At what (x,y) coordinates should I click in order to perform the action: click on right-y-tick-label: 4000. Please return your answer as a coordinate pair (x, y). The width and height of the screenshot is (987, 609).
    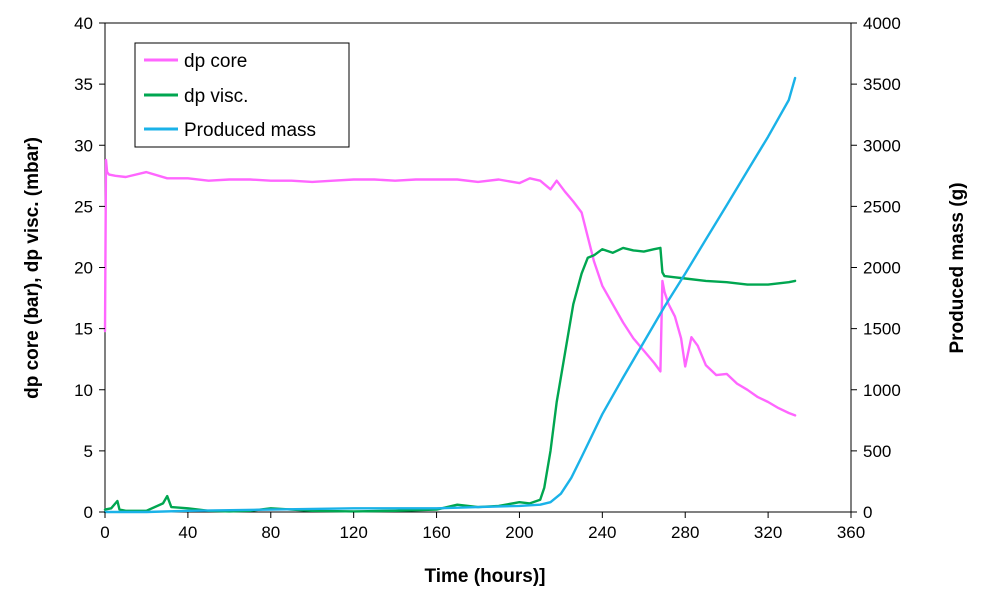
    Looking at the image, I should click on (882, 23).